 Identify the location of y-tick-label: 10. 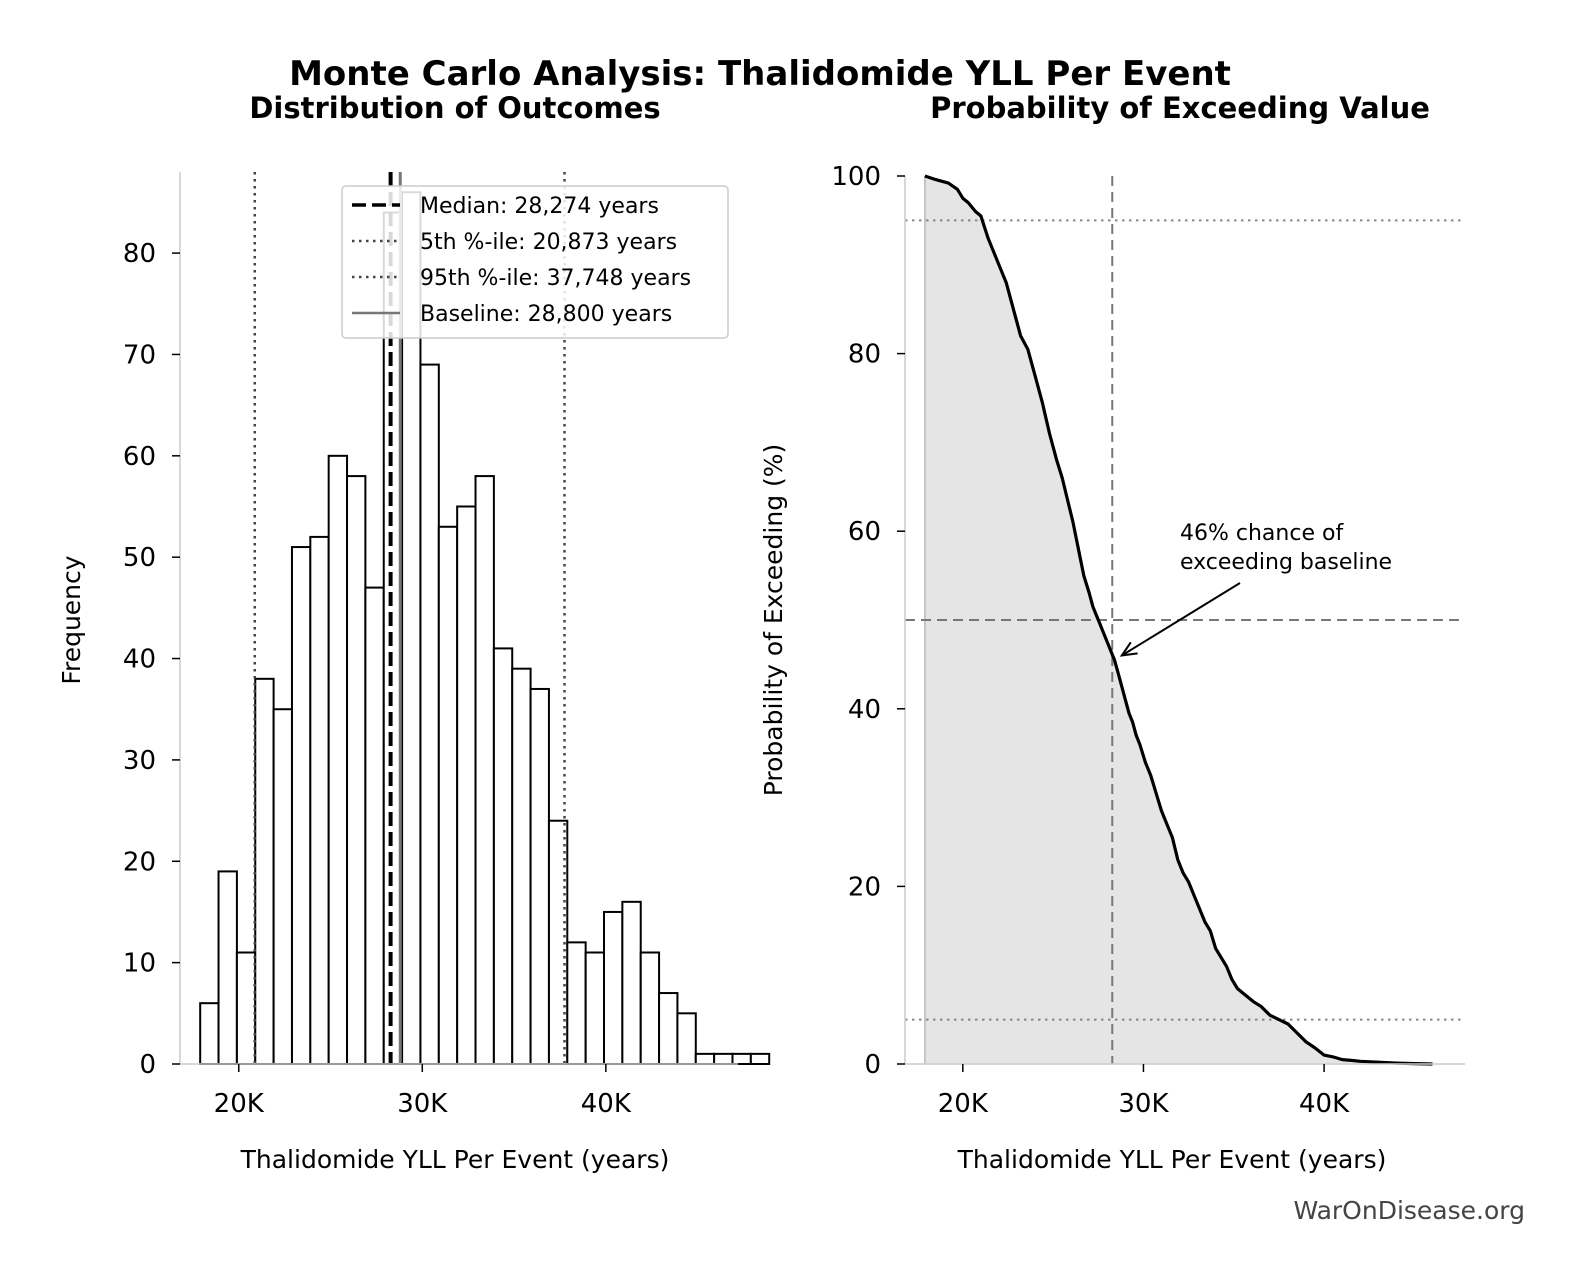
(139, 964).